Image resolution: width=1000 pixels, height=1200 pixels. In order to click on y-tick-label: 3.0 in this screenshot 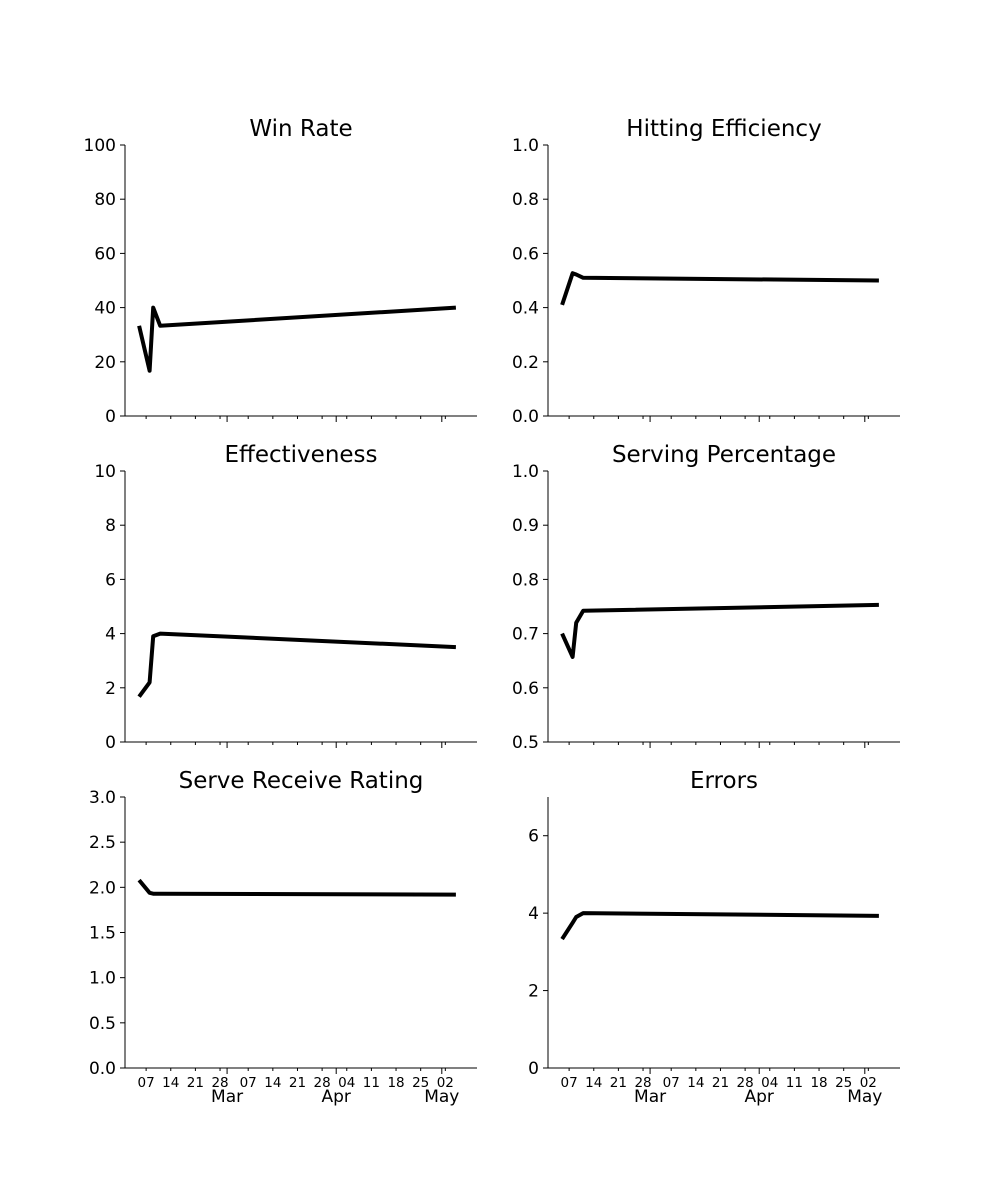, I will do `click(102, 798)`.